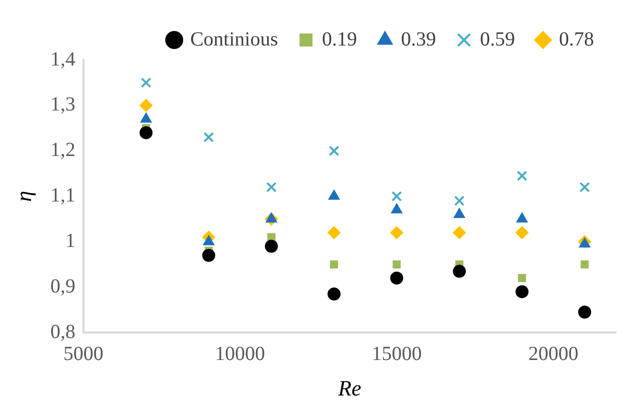 Image resolution: width=634 pixels, height=411 pixels. What do you see at coordinates (497, 39) in the screenshot?
I see `legend-label: 0.59` at bounding box center [497, 39].